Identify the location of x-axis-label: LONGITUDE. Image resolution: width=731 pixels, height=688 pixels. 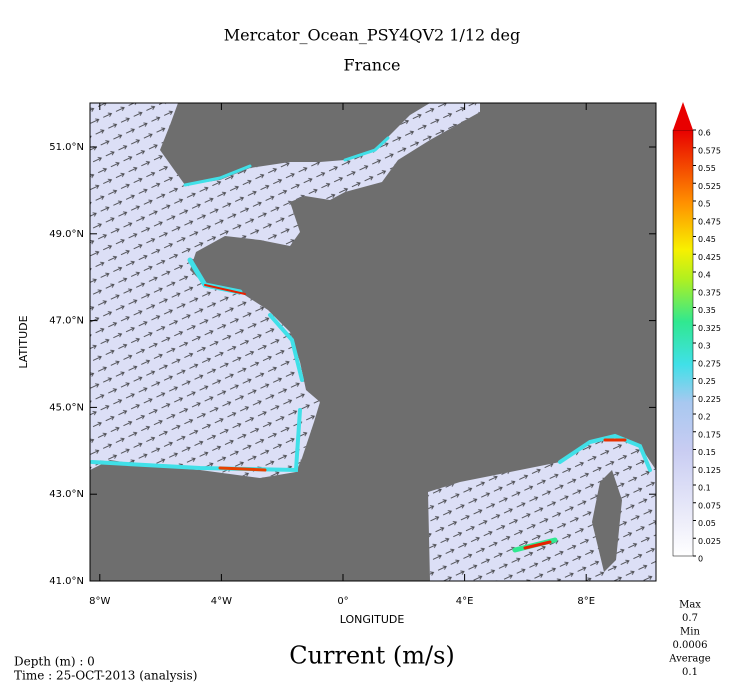
(372, 619).